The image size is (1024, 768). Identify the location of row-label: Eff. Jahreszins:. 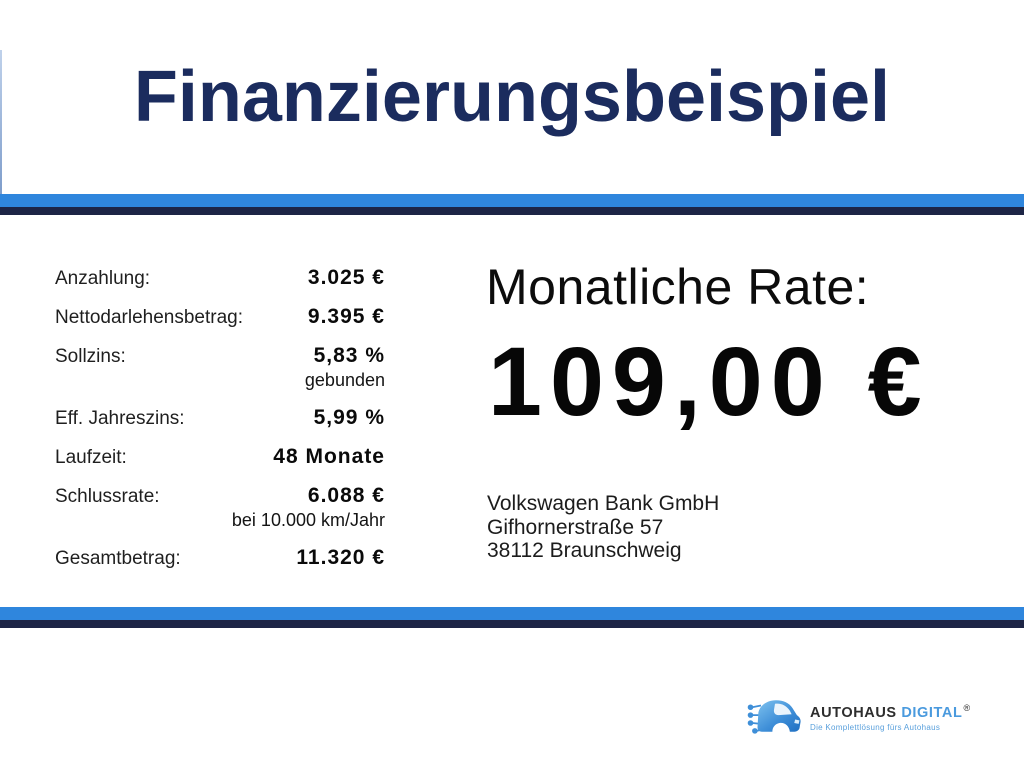
(120, 418).